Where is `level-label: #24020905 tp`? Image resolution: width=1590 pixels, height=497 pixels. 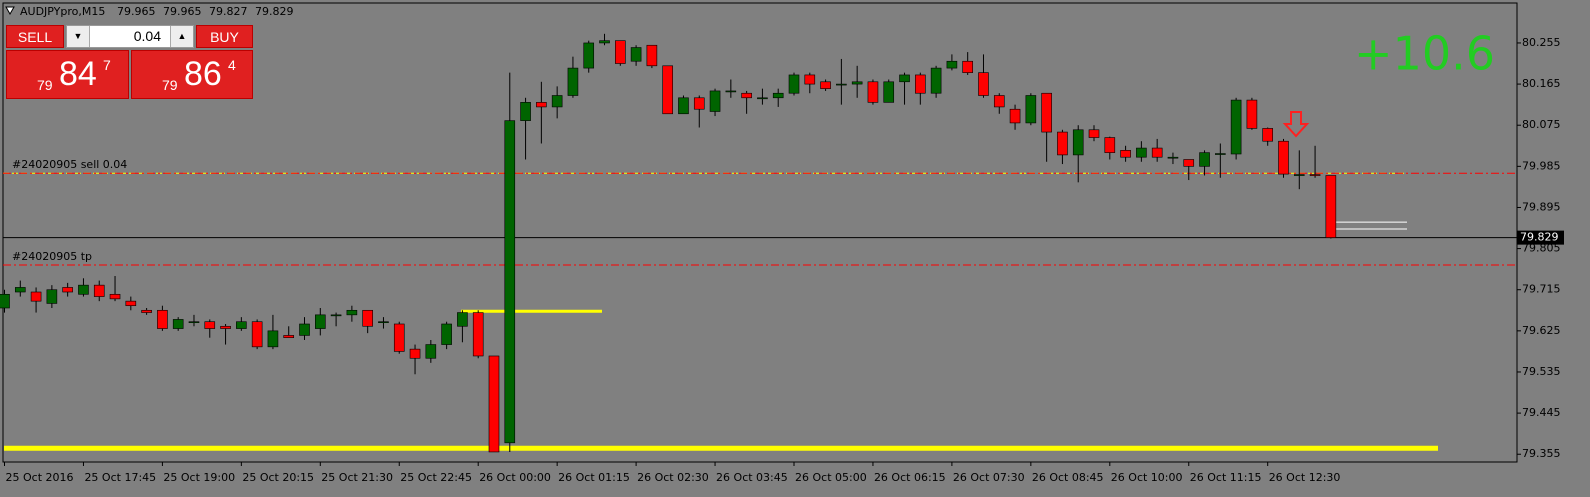
level-label: #24020905 tp is located at coordinates (52, 256).